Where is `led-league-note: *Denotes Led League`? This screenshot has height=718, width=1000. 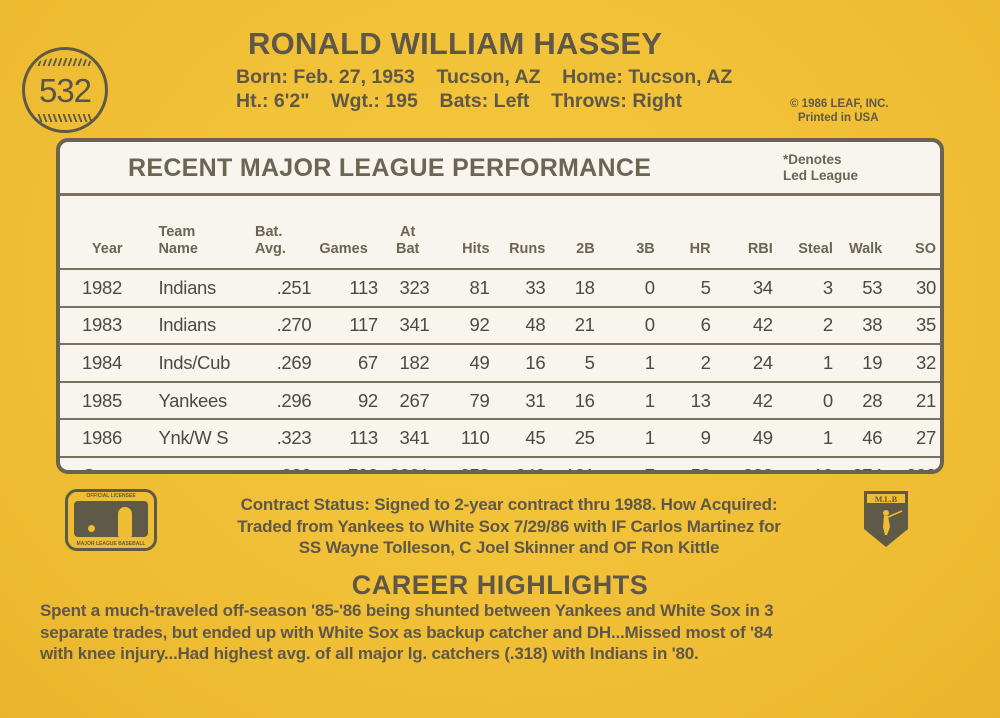
led-league-note: *Denotes Led League is located at coordinates (820, 168).